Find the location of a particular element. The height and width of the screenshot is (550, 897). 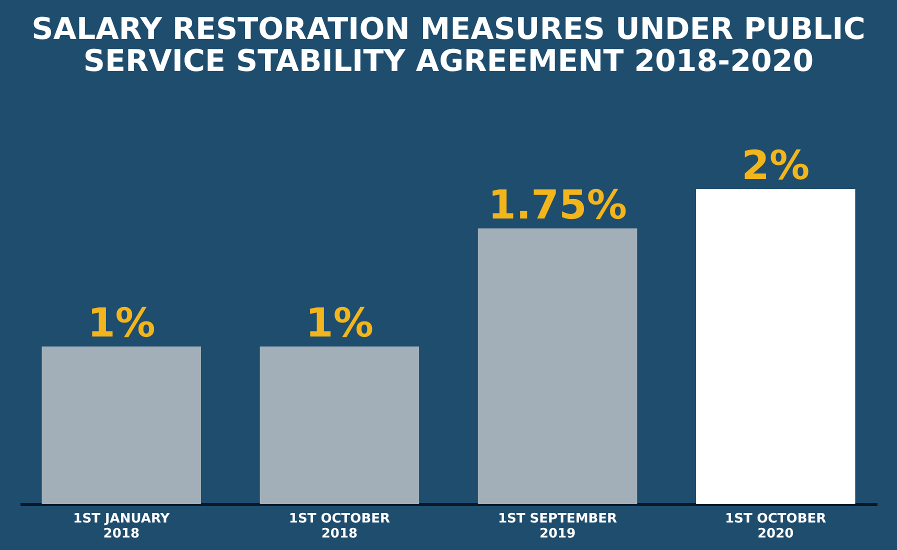

data-label: 1.75% is located at coordinates (557, 205).